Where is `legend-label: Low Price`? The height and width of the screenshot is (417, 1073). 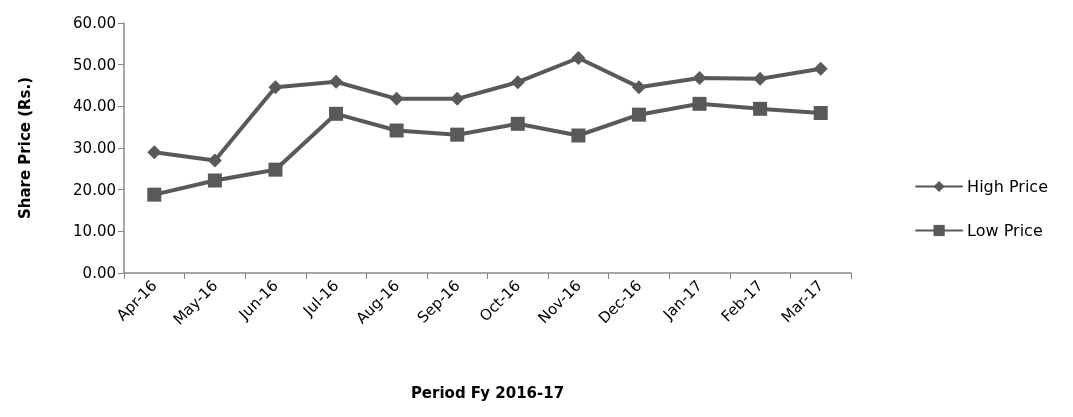
legend-label: Low Price is located at coordinates (1005, 230).